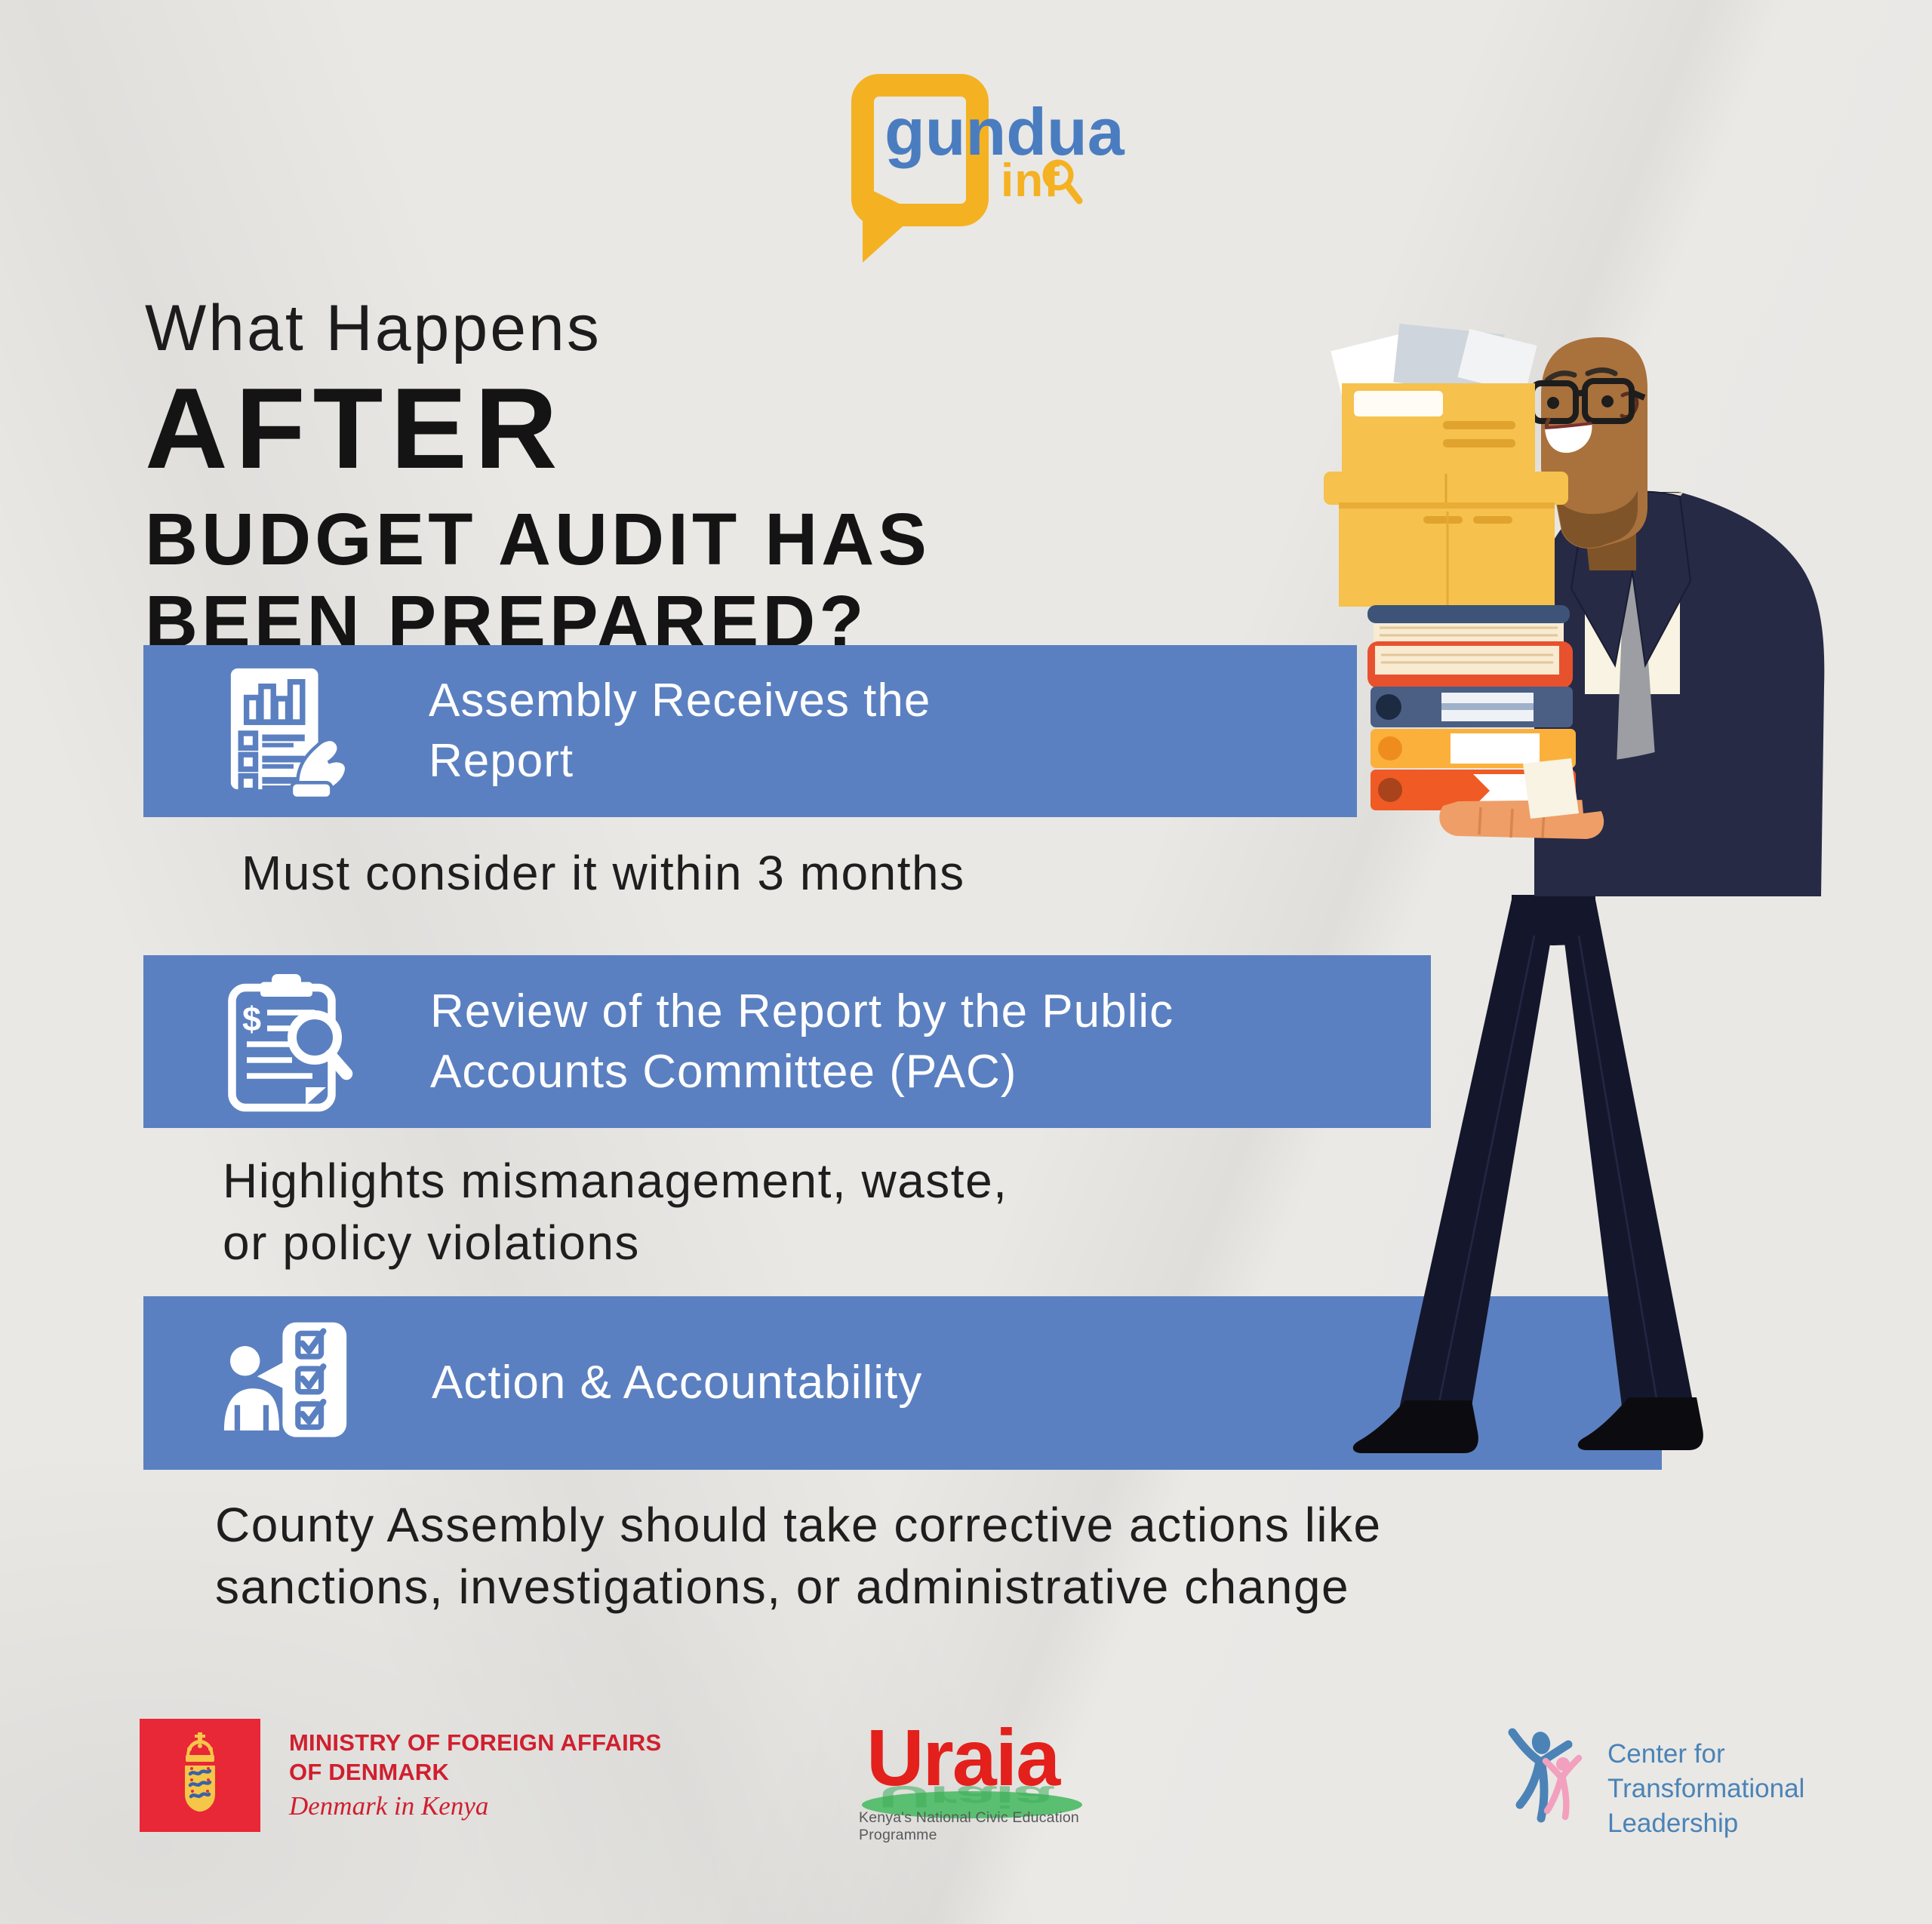  I want to click on eyebrows, so click(1581, 375).